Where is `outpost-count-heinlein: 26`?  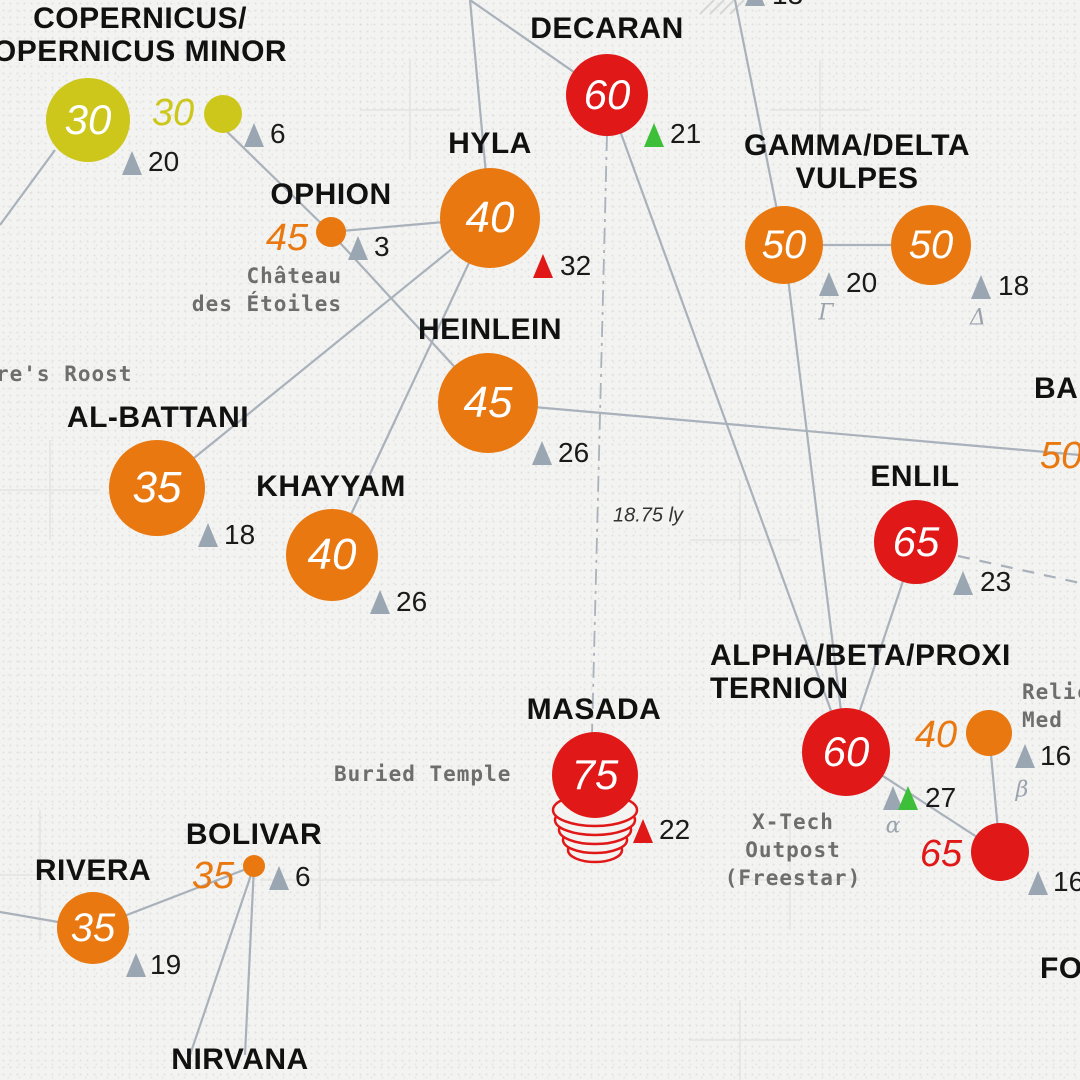 outpost-count-heinlein: 26 is located at coordinates (574, 452).